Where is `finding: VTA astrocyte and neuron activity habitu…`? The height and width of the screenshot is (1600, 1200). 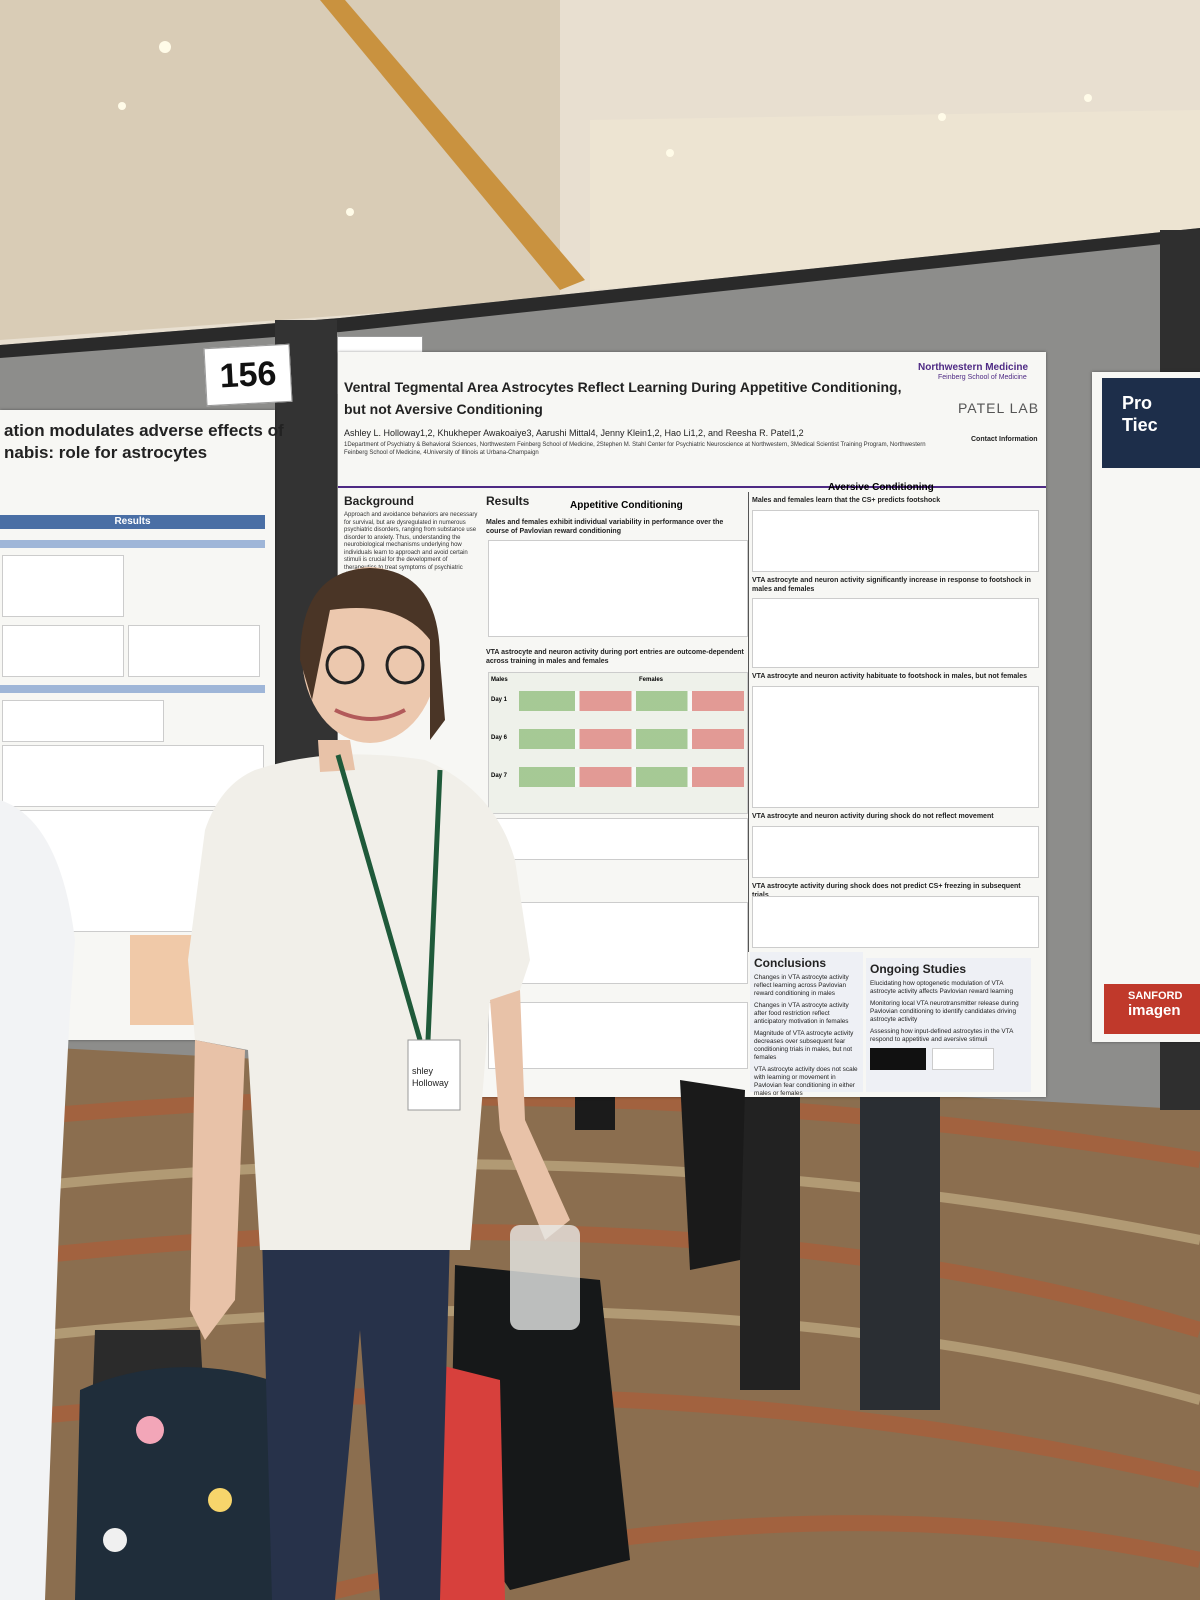
finding: VTA astrocyte and neuron activity habitu… is located at coordinates (889, 676).